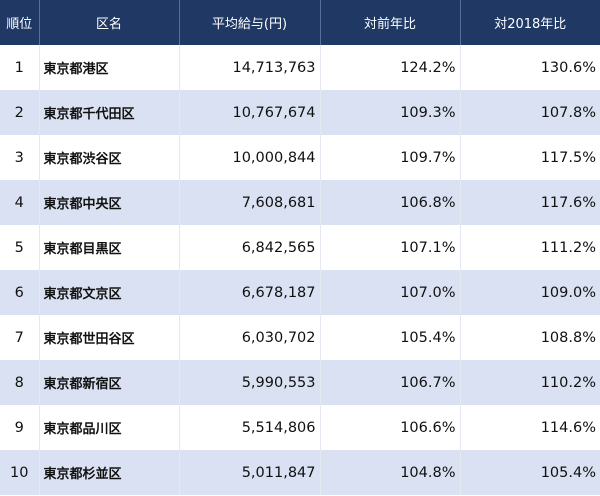 The height and width of the screenshot is (496, 600). I want to click on ward-name-cell: 東京都港区, so click(109, 67).